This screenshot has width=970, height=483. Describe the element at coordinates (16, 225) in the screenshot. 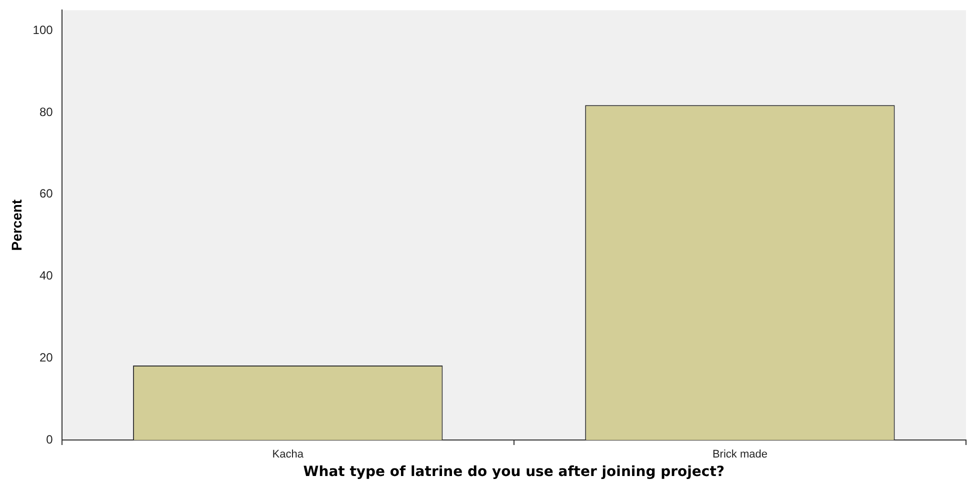

I see `y-axis-title: Percent` at that location.